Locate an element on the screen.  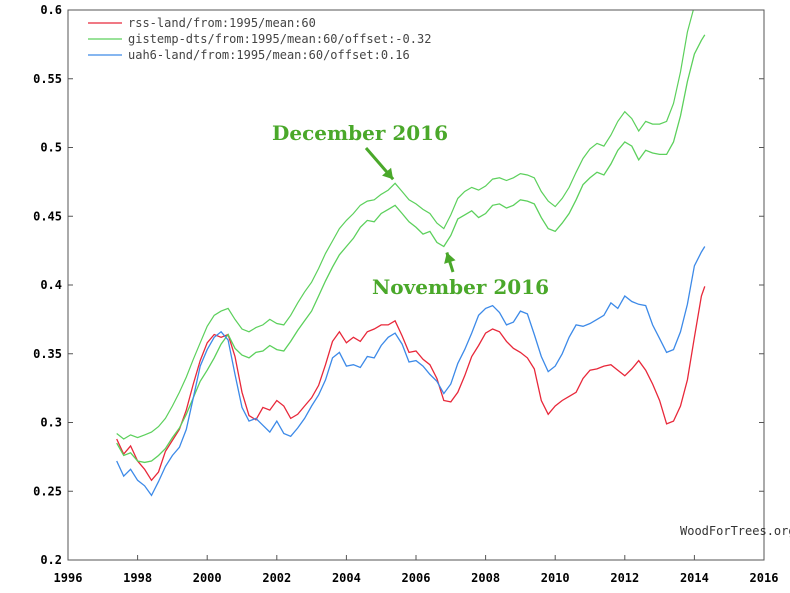
x-tick-label: 2012 is located at coordinates (624, 578).